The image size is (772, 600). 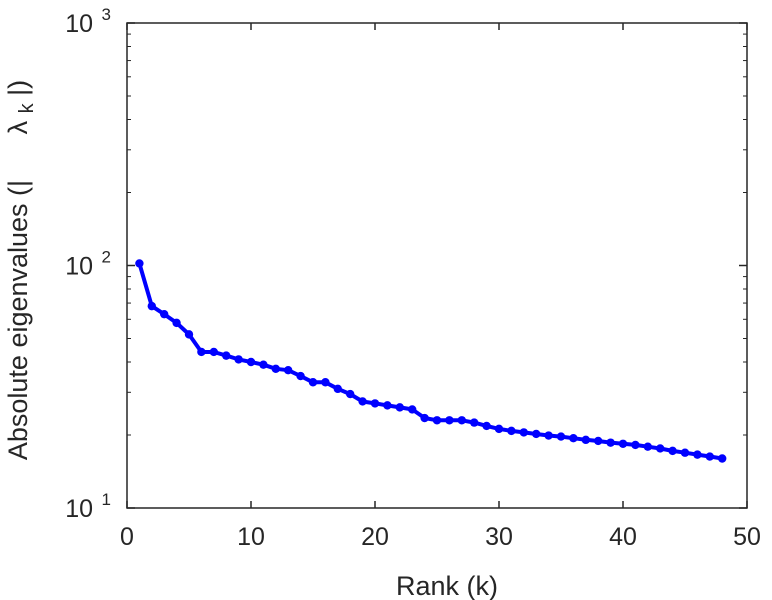 What do you see at coordinates (106, 499) in the screenshot?
I see `y-tick-label-exponent: 1` at bounding box center [106, 499].